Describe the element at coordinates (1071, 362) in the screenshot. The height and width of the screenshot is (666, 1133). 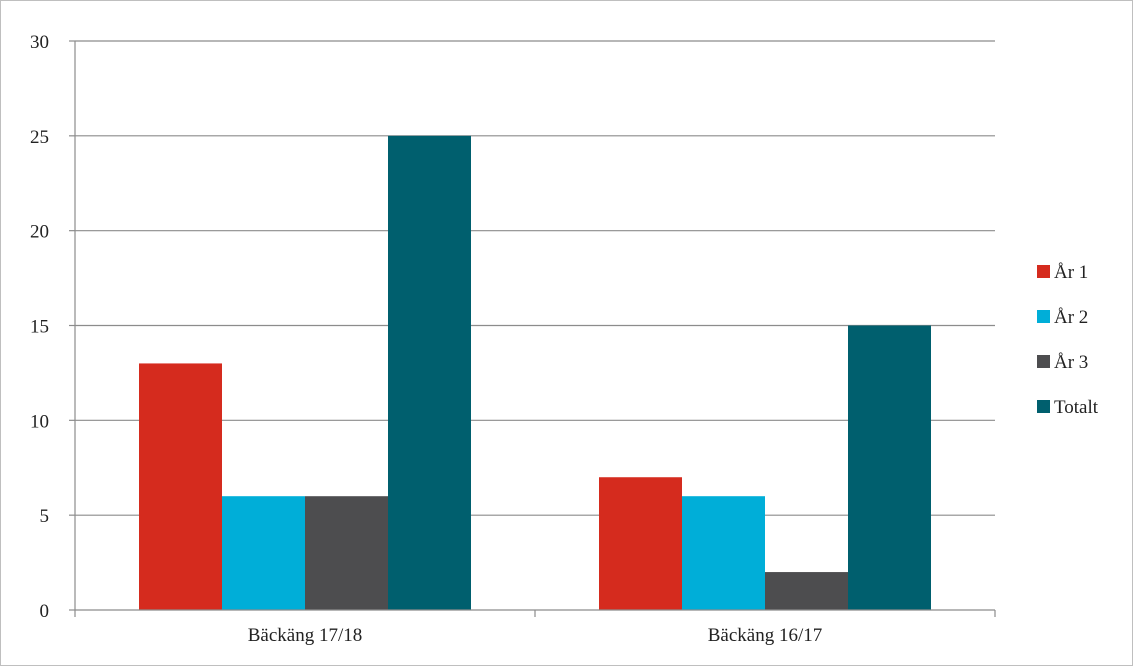
I see `legend-label: År 3` at that location.